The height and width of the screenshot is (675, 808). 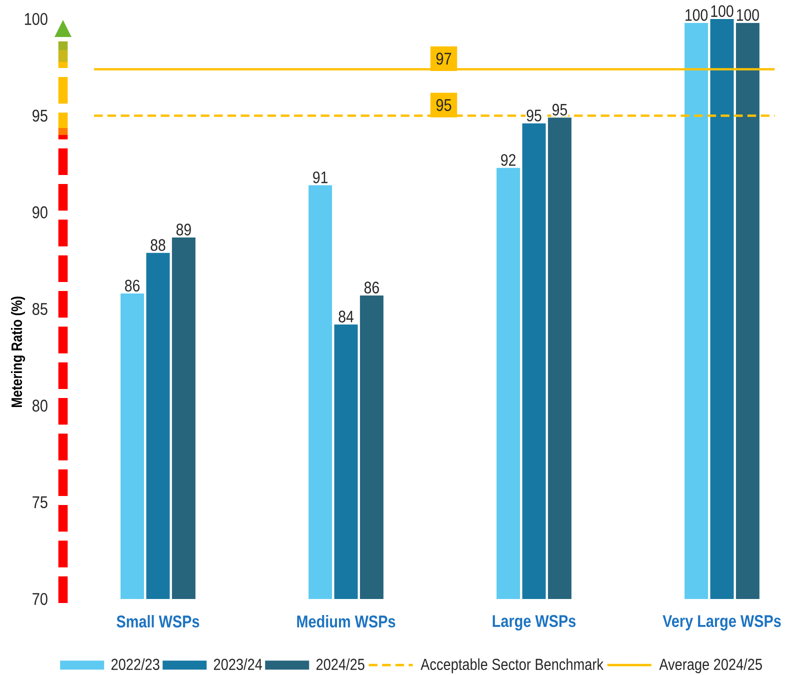 I want to click on y-tick-label: 75, so click(x=40, y=502).